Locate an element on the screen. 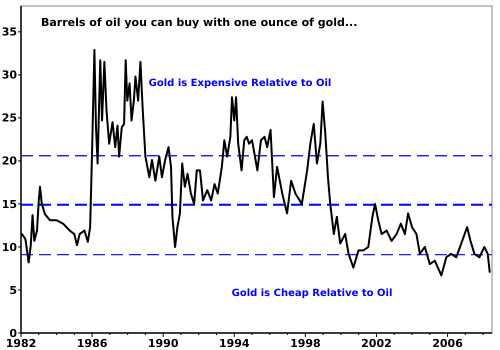 This screenshot has width=500, height=350. y-tick-label: 15 is located at coordinates (9, 204).